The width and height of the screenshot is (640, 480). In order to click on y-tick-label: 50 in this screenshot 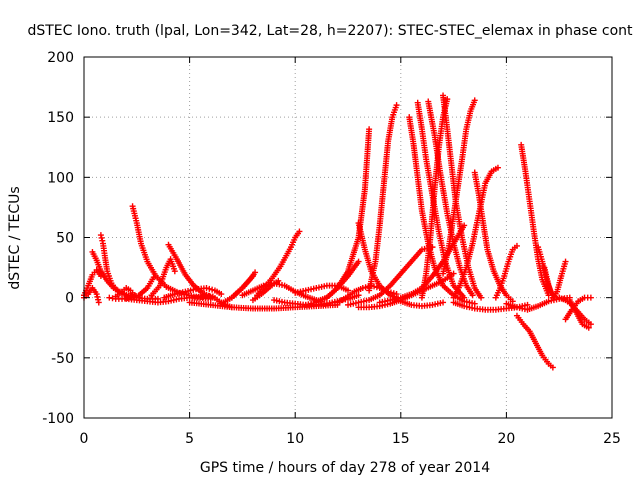, I will do `click(65, 239)`.